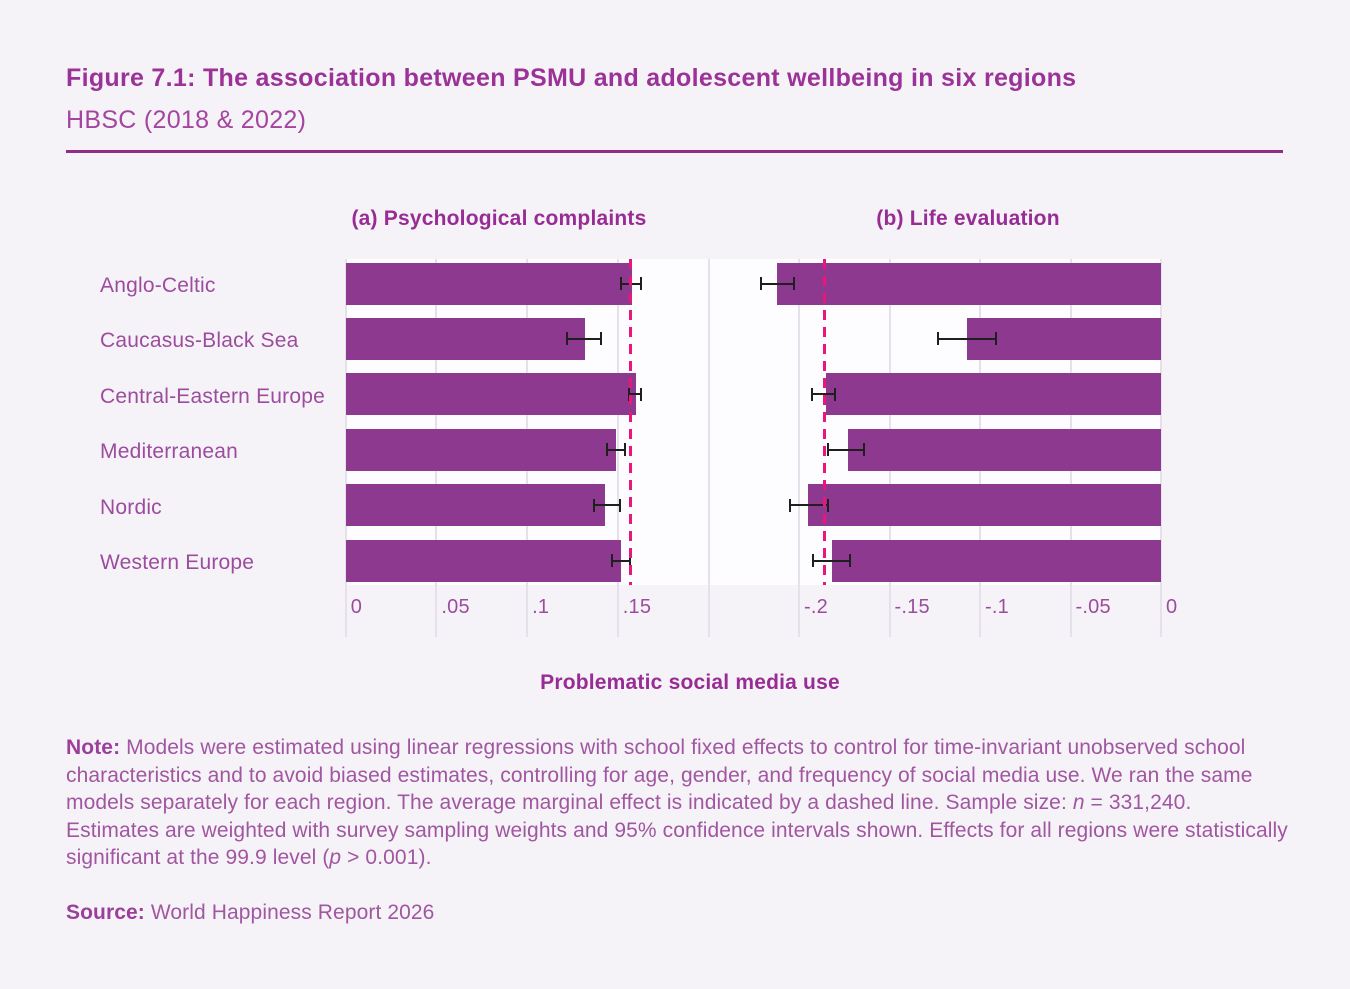 The height and width of the screenshot is (989, 1350). What do you see at coordinates (816, 607) in the screenshot?
I see `x-tick-label: -.2` at bounding box center [816, 607].